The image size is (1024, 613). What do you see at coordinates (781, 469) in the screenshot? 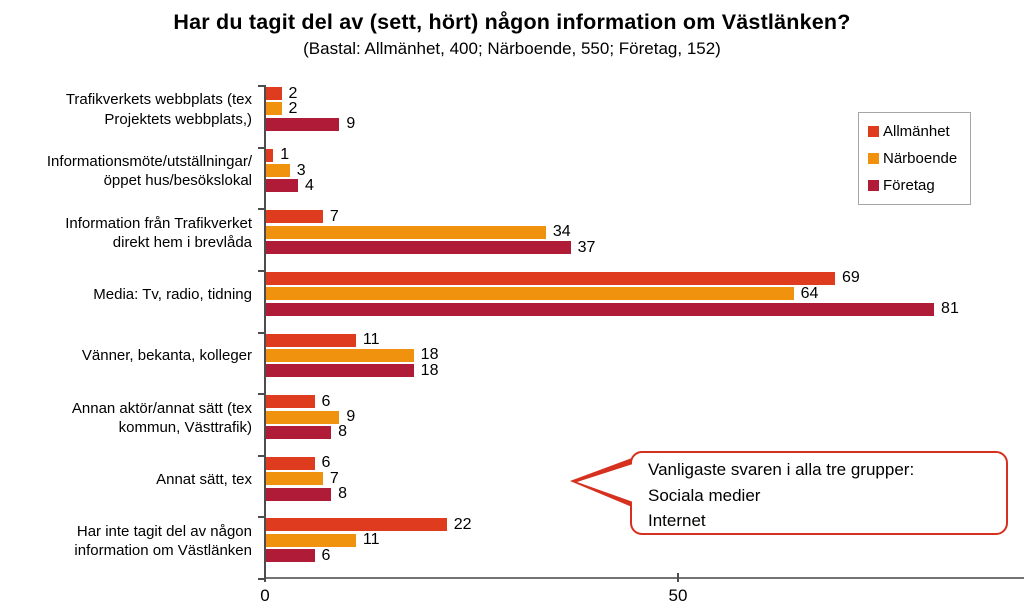
I see `callout-line-1: Vanligaste svaren i alla tre grupper:` at bounding box center [781, 469].